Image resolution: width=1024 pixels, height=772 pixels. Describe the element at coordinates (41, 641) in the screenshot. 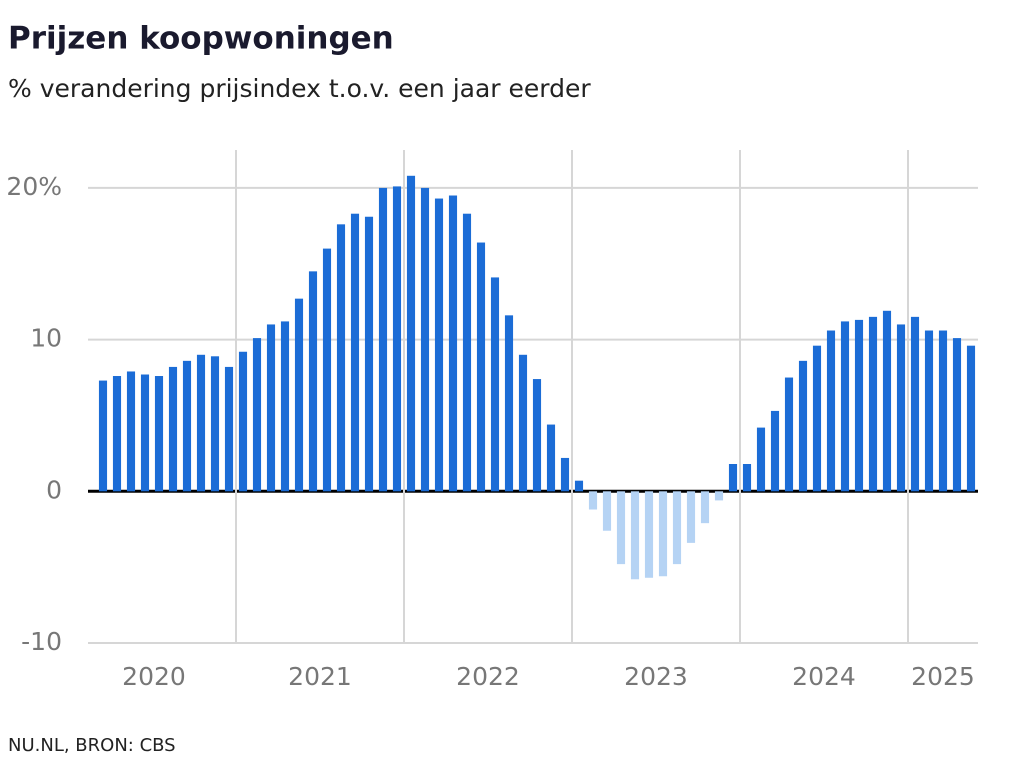

I see `y-tick-label: -10` at that location.